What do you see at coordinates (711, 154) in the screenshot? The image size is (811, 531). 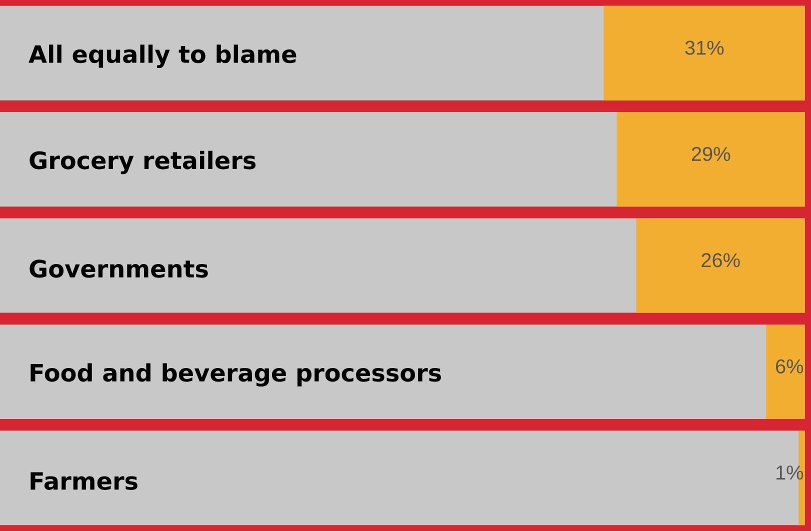 I see `data-label: 29%` at bounding box center [711, 154].